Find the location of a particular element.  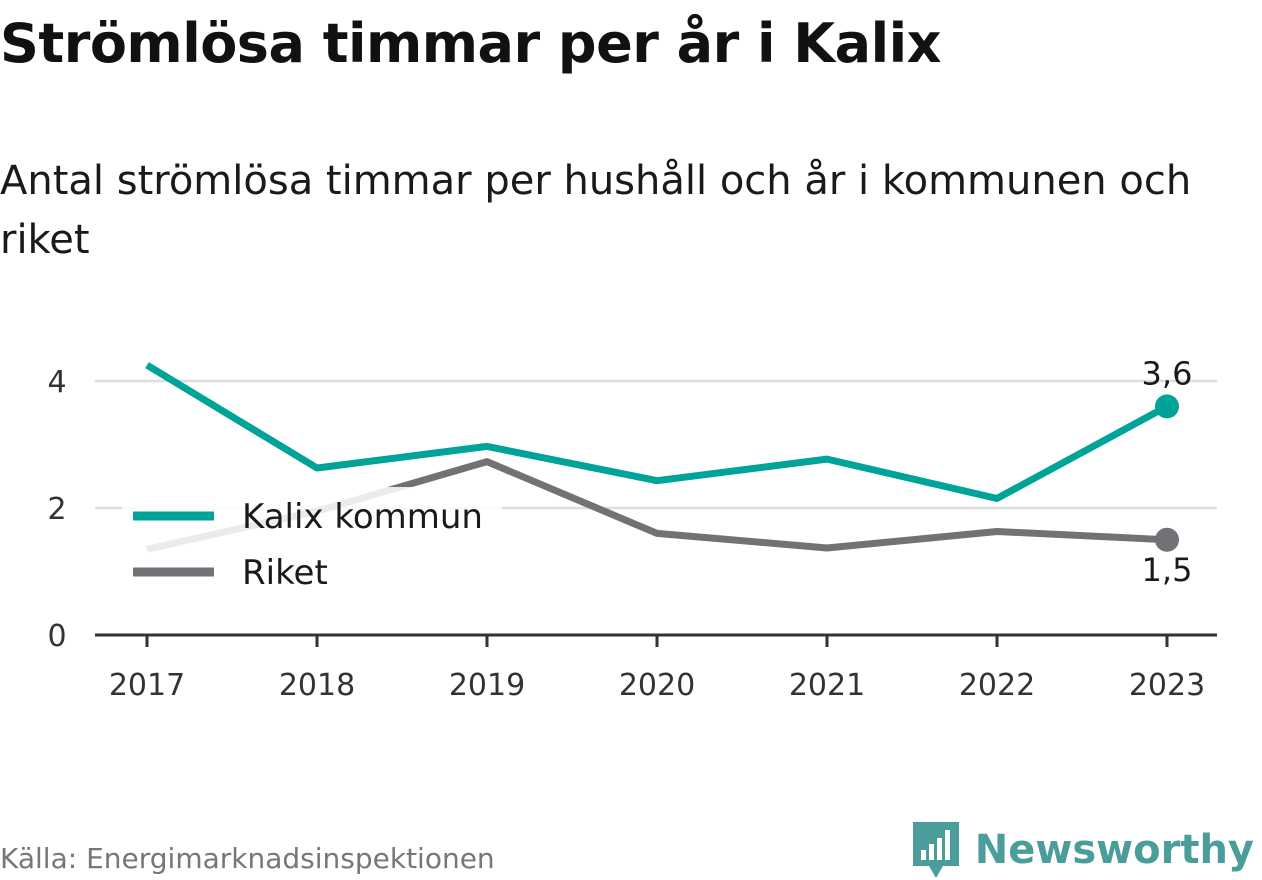

x-tick-label: 2020 is located at coordinates (657, 685).